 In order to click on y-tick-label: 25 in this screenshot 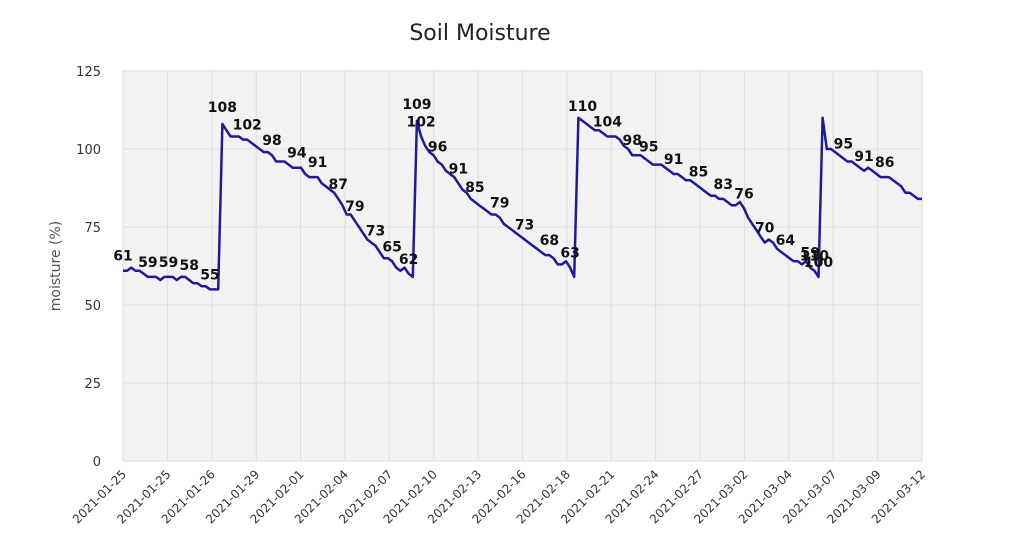, I will do `click(92, 384)`.